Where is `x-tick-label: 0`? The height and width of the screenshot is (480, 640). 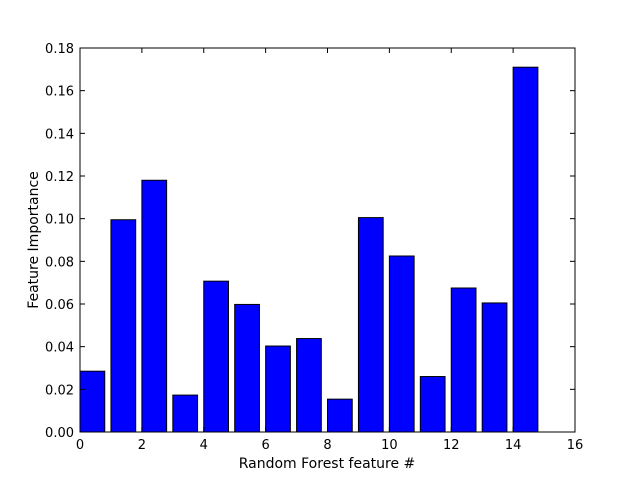
x-tick-label: 0 is located at coordinates (80, 445).